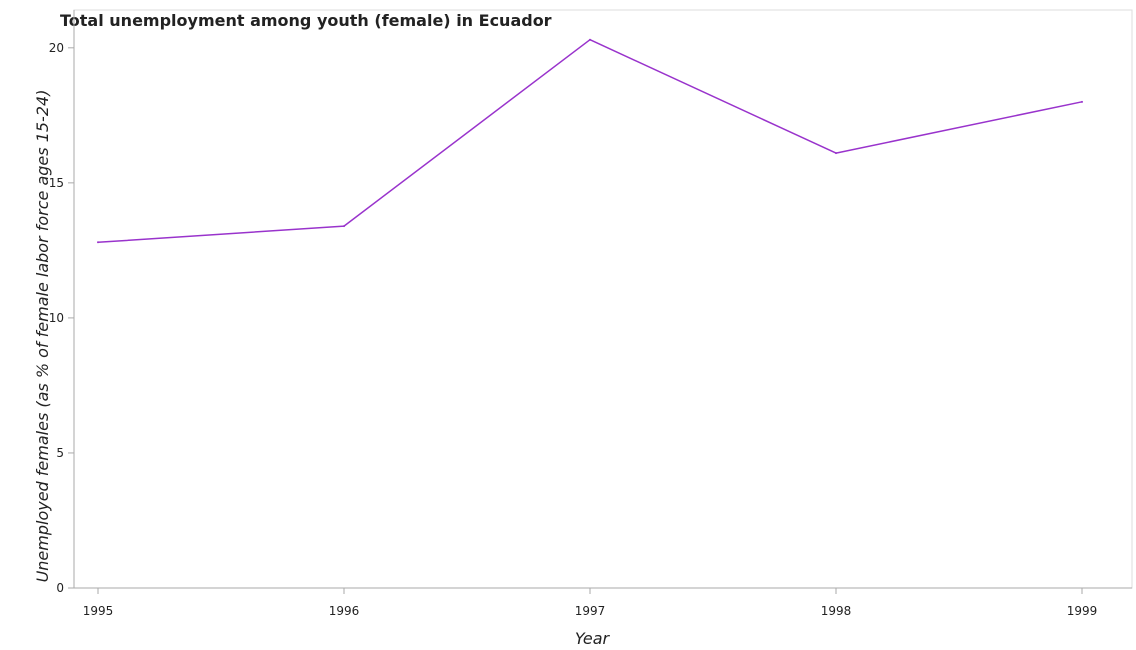 The height and width of the screenshot is (650, 1136). I want to click on y-tick-label: 5, so click(60, 453).